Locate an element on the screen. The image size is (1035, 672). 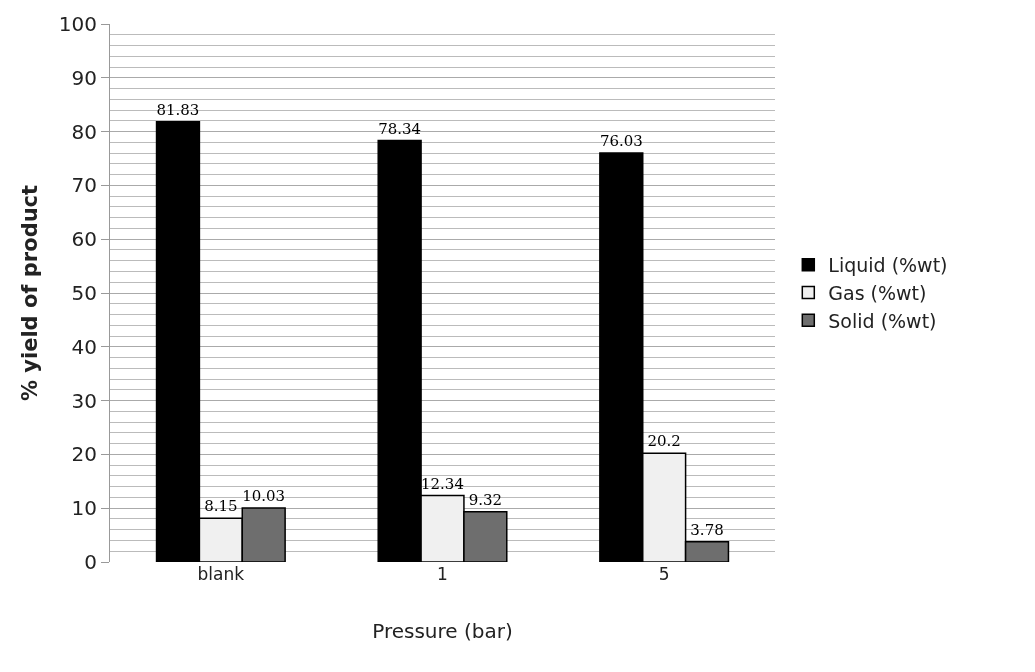
y-tick-label: 50 is located at coordinates (84, 293).